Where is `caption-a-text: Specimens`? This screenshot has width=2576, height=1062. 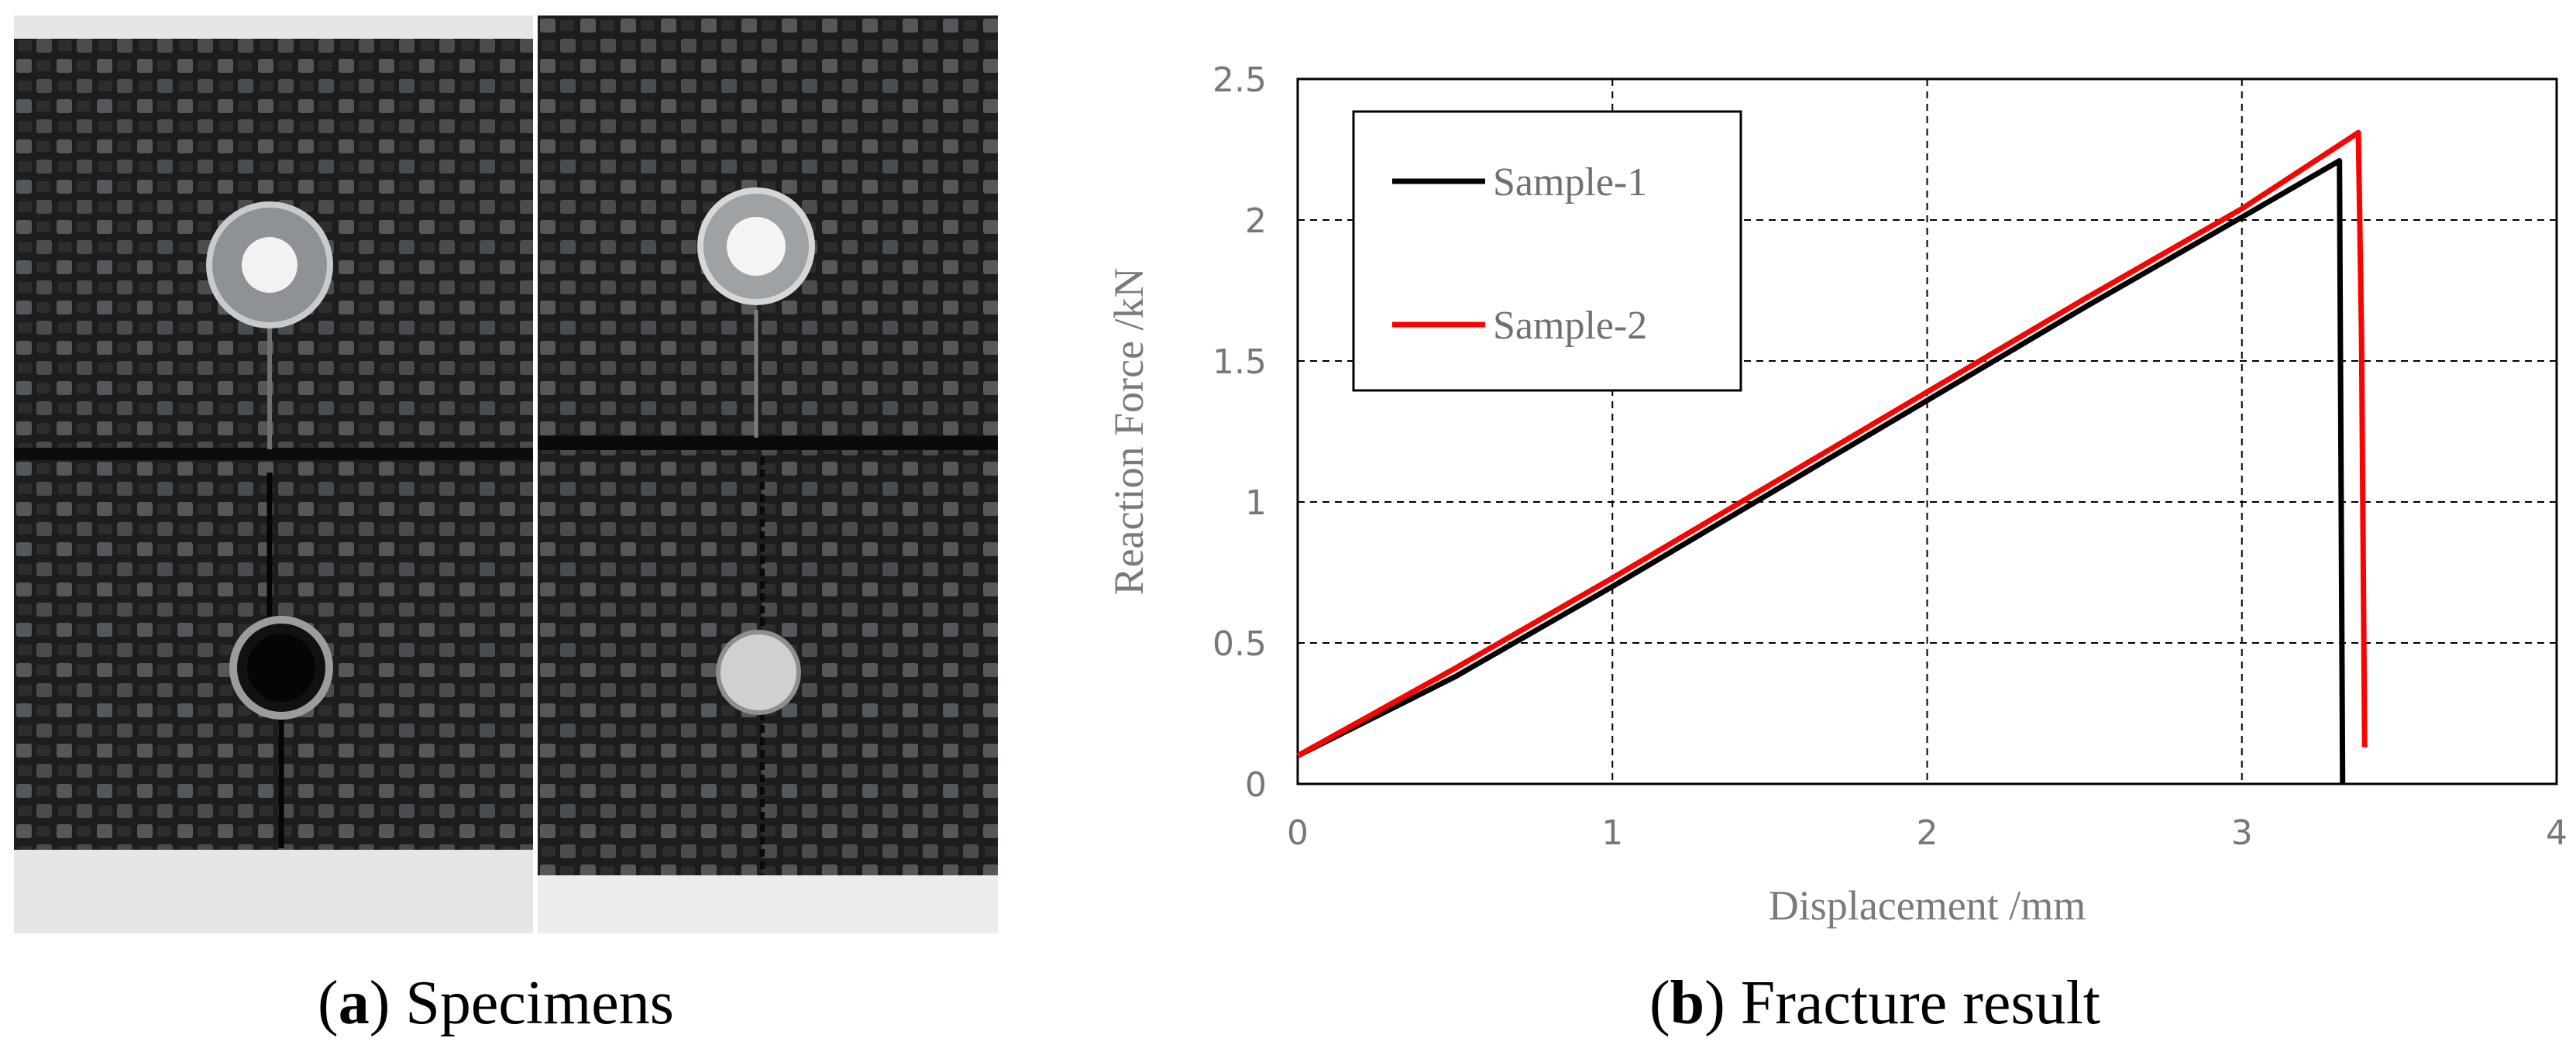
caption-a-text: Specimens is located at coordinates (539, 1003).